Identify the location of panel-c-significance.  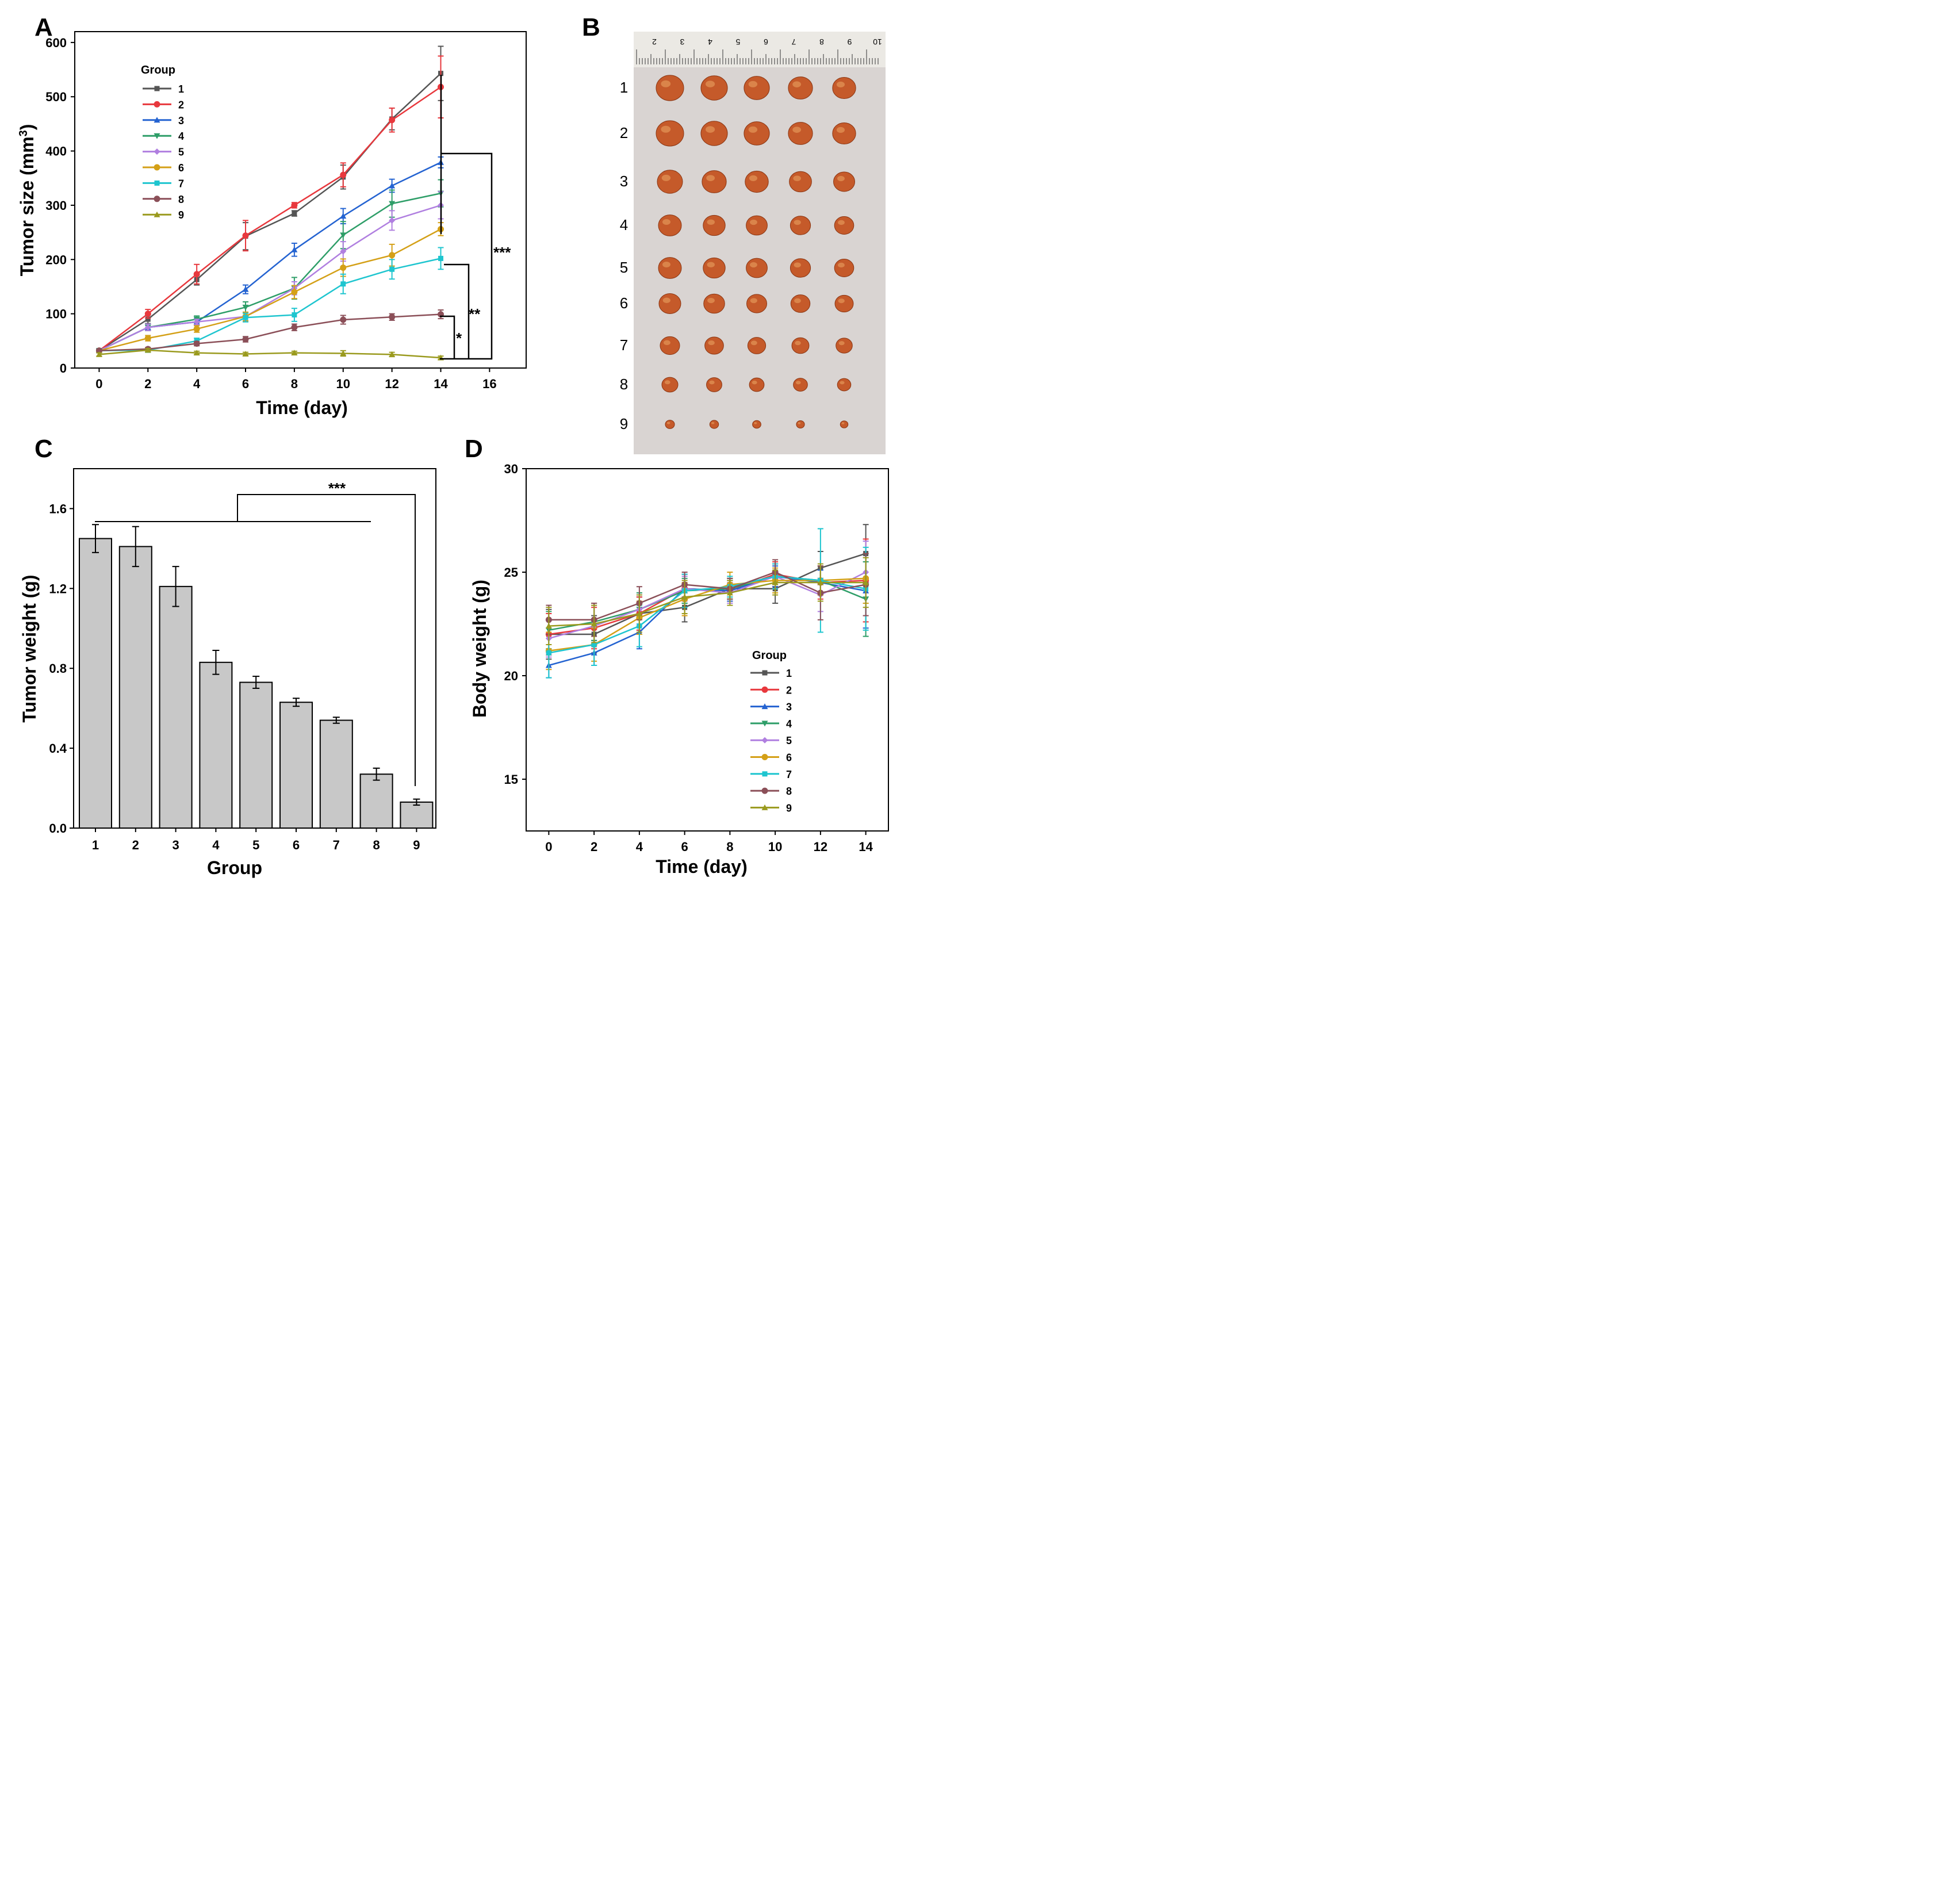
(255, 640).